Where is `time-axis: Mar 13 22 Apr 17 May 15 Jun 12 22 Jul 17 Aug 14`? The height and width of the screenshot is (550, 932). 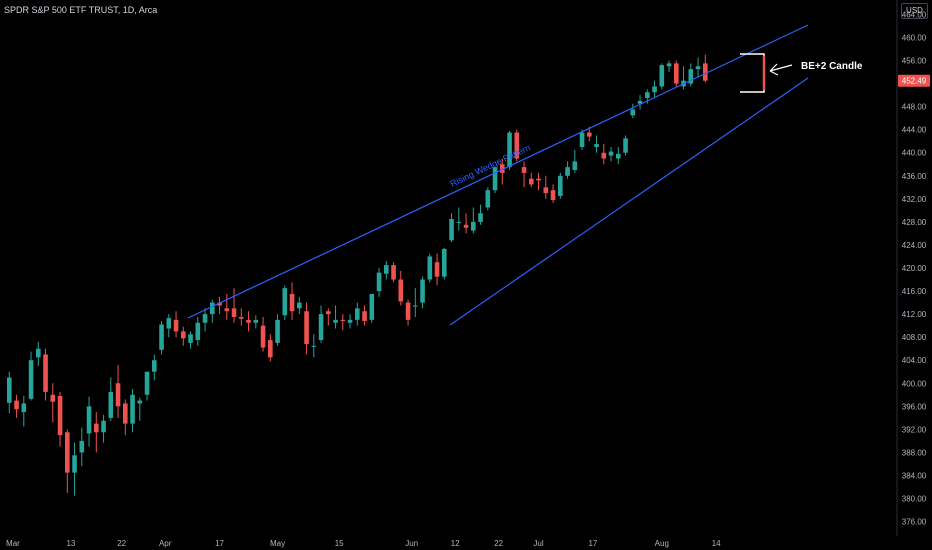
time-axis: Mar 13 22 Apr 17 May 15 Jun 12 22 Jul 17 Aug 14 is located at coordinates (363, 543).